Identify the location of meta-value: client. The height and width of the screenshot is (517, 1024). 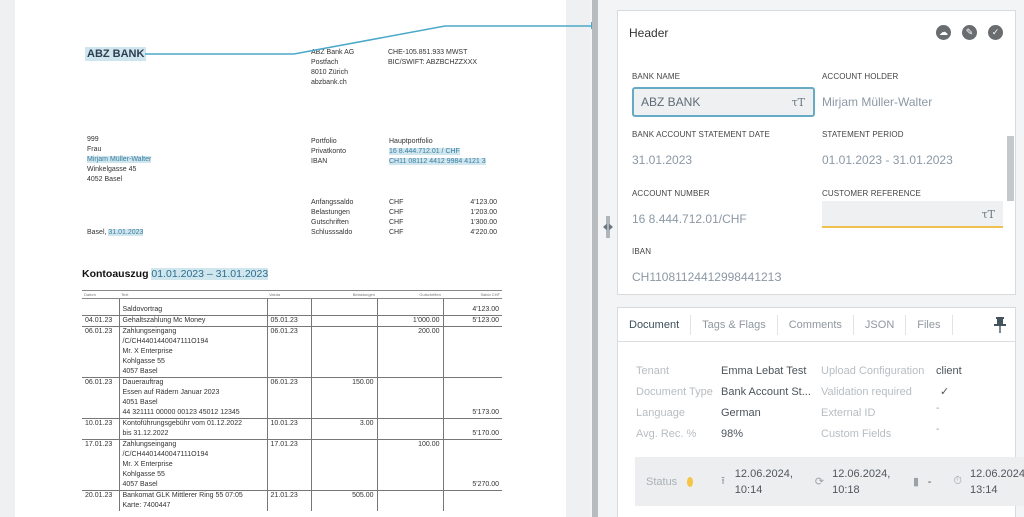
(949, 370).